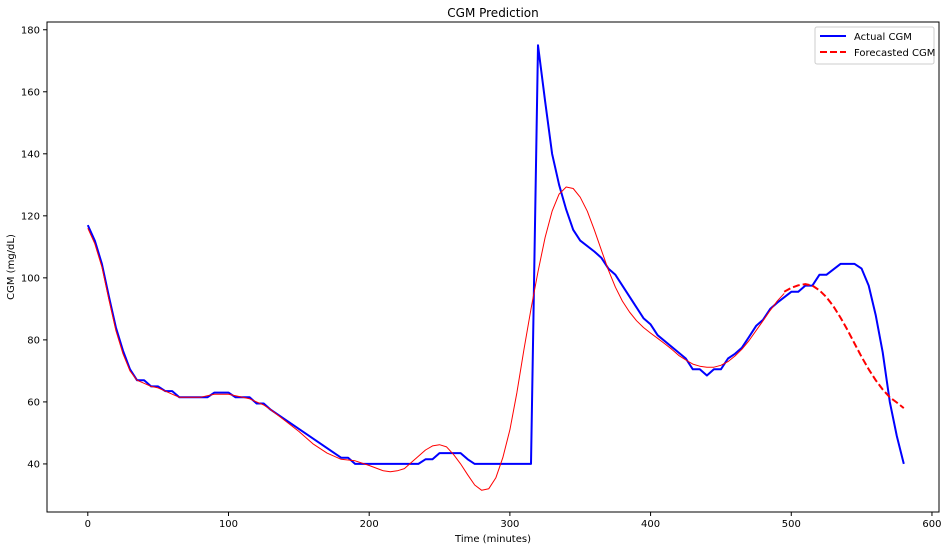 This screenshot has width=947, height=550. What do you see at coordinates (30, 92) in the screenshot?
I see `y-tick-label: 160` at bounding box center [30, 92].